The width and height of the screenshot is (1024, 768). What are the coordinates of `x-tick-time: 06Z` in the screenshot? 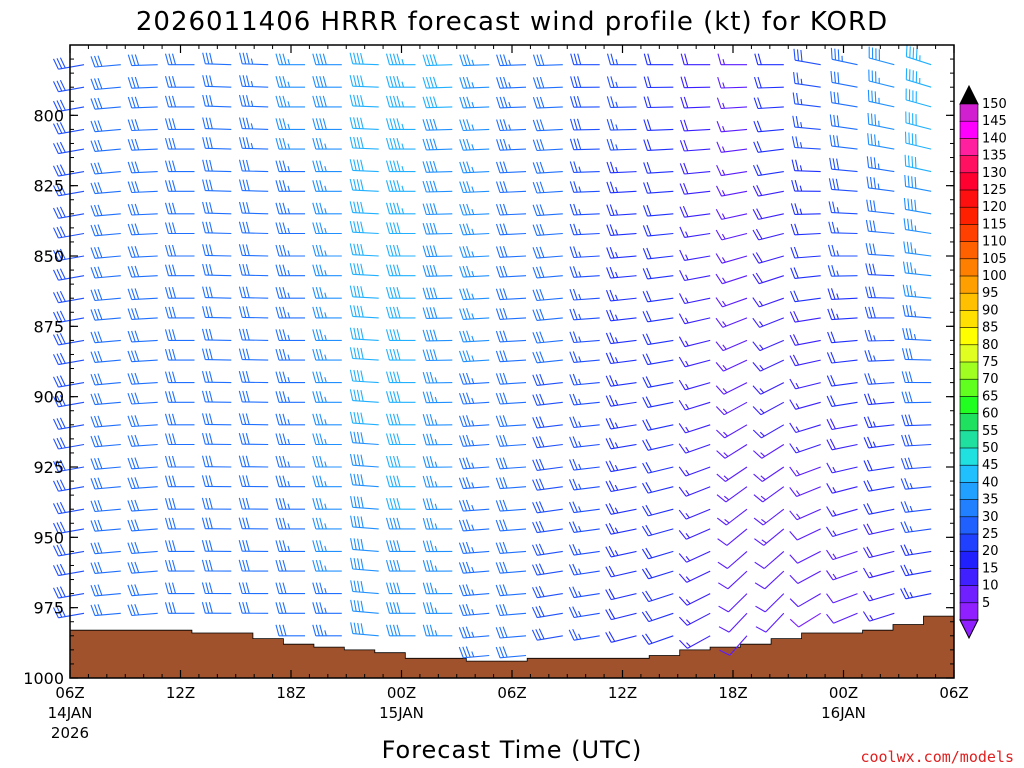 It's located at (511, 693).